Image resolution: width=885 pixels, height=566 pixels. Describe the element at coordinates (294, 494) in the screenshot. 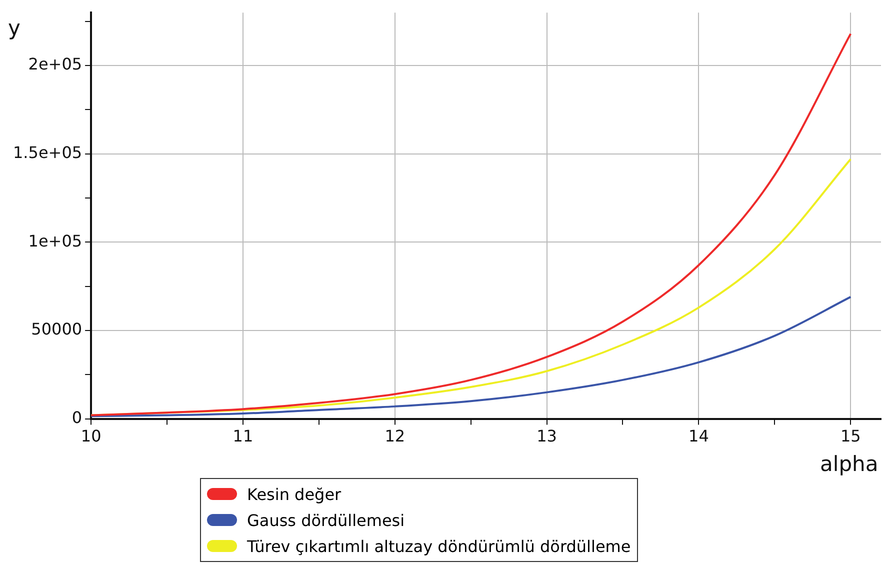

I see `legend-label: Kesin değer` at that location.